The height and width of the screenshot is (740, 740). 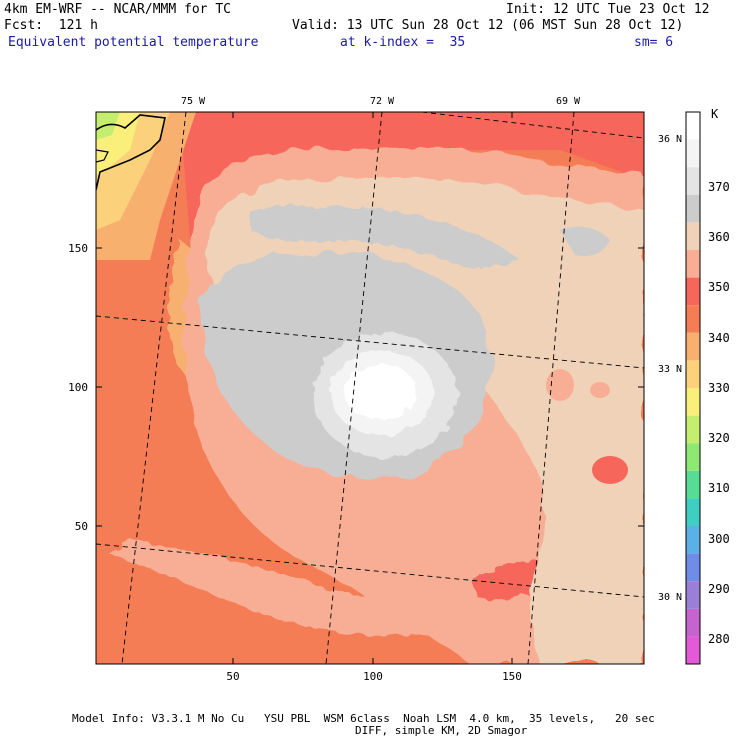 What do you see at coordinates (193, 101) in the screenshot?
I see `lon-label-75w: 75 W` at bounding box center [193, 101].